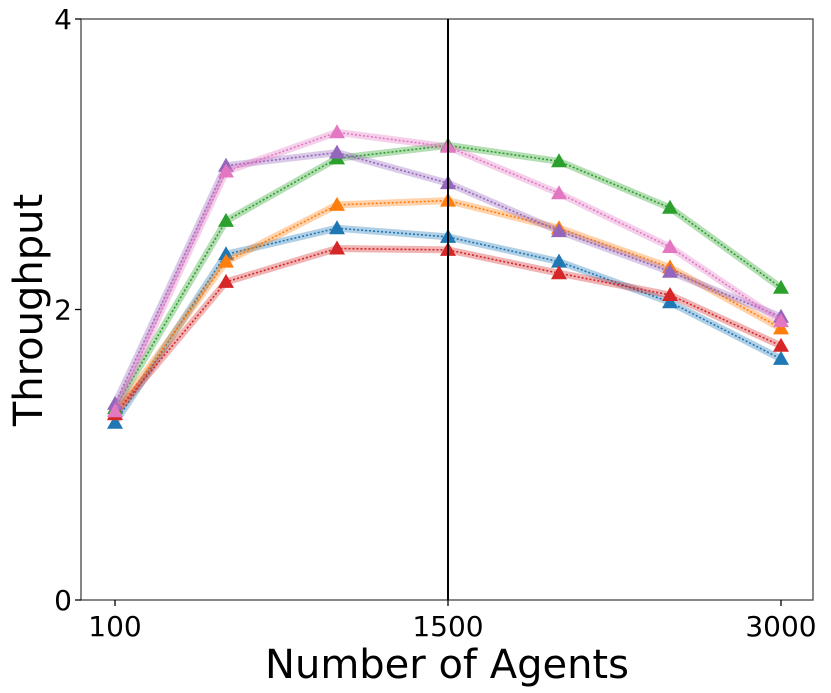 This screenshot has height=693, width=831. What do you see at coordinates (63, 310) in the screenshot?
I see `y-tick-label: 2` at bounding box center [63, 310].